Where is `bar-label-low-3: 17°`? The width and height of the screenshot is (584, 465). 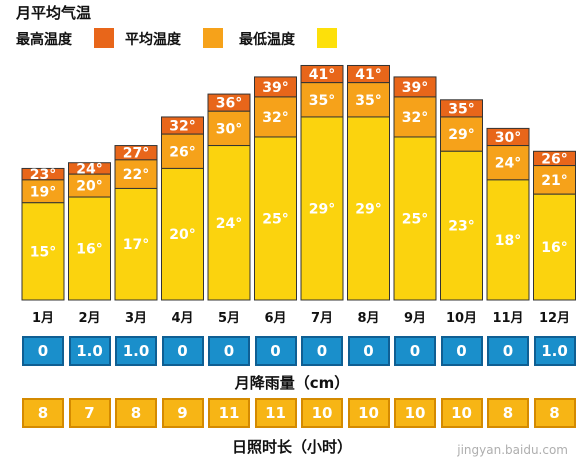
bar-label-low-3: 17° is located at coordinates (136, 245).